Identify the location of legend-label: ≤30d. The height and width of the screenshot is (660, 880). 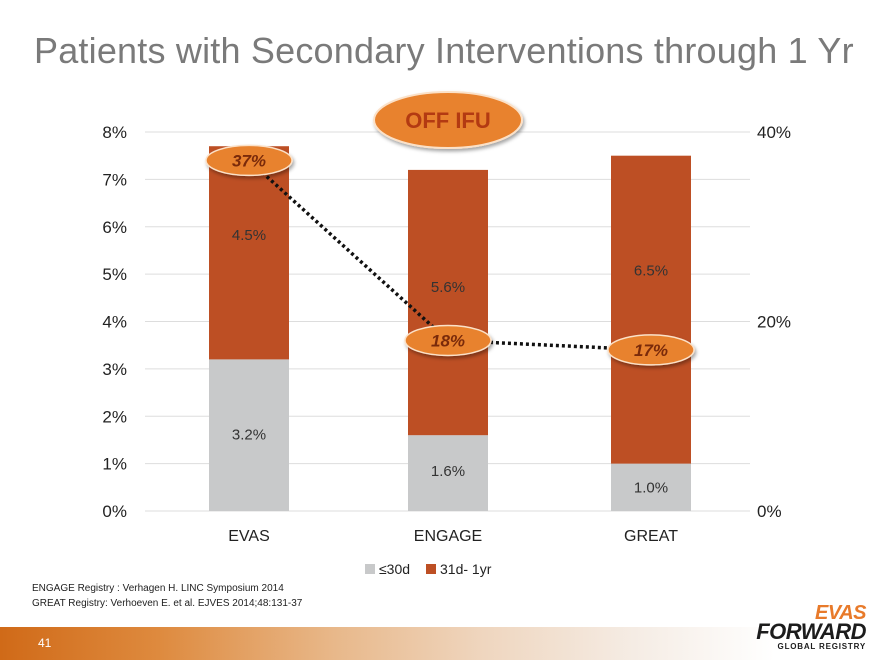
(394, 569).